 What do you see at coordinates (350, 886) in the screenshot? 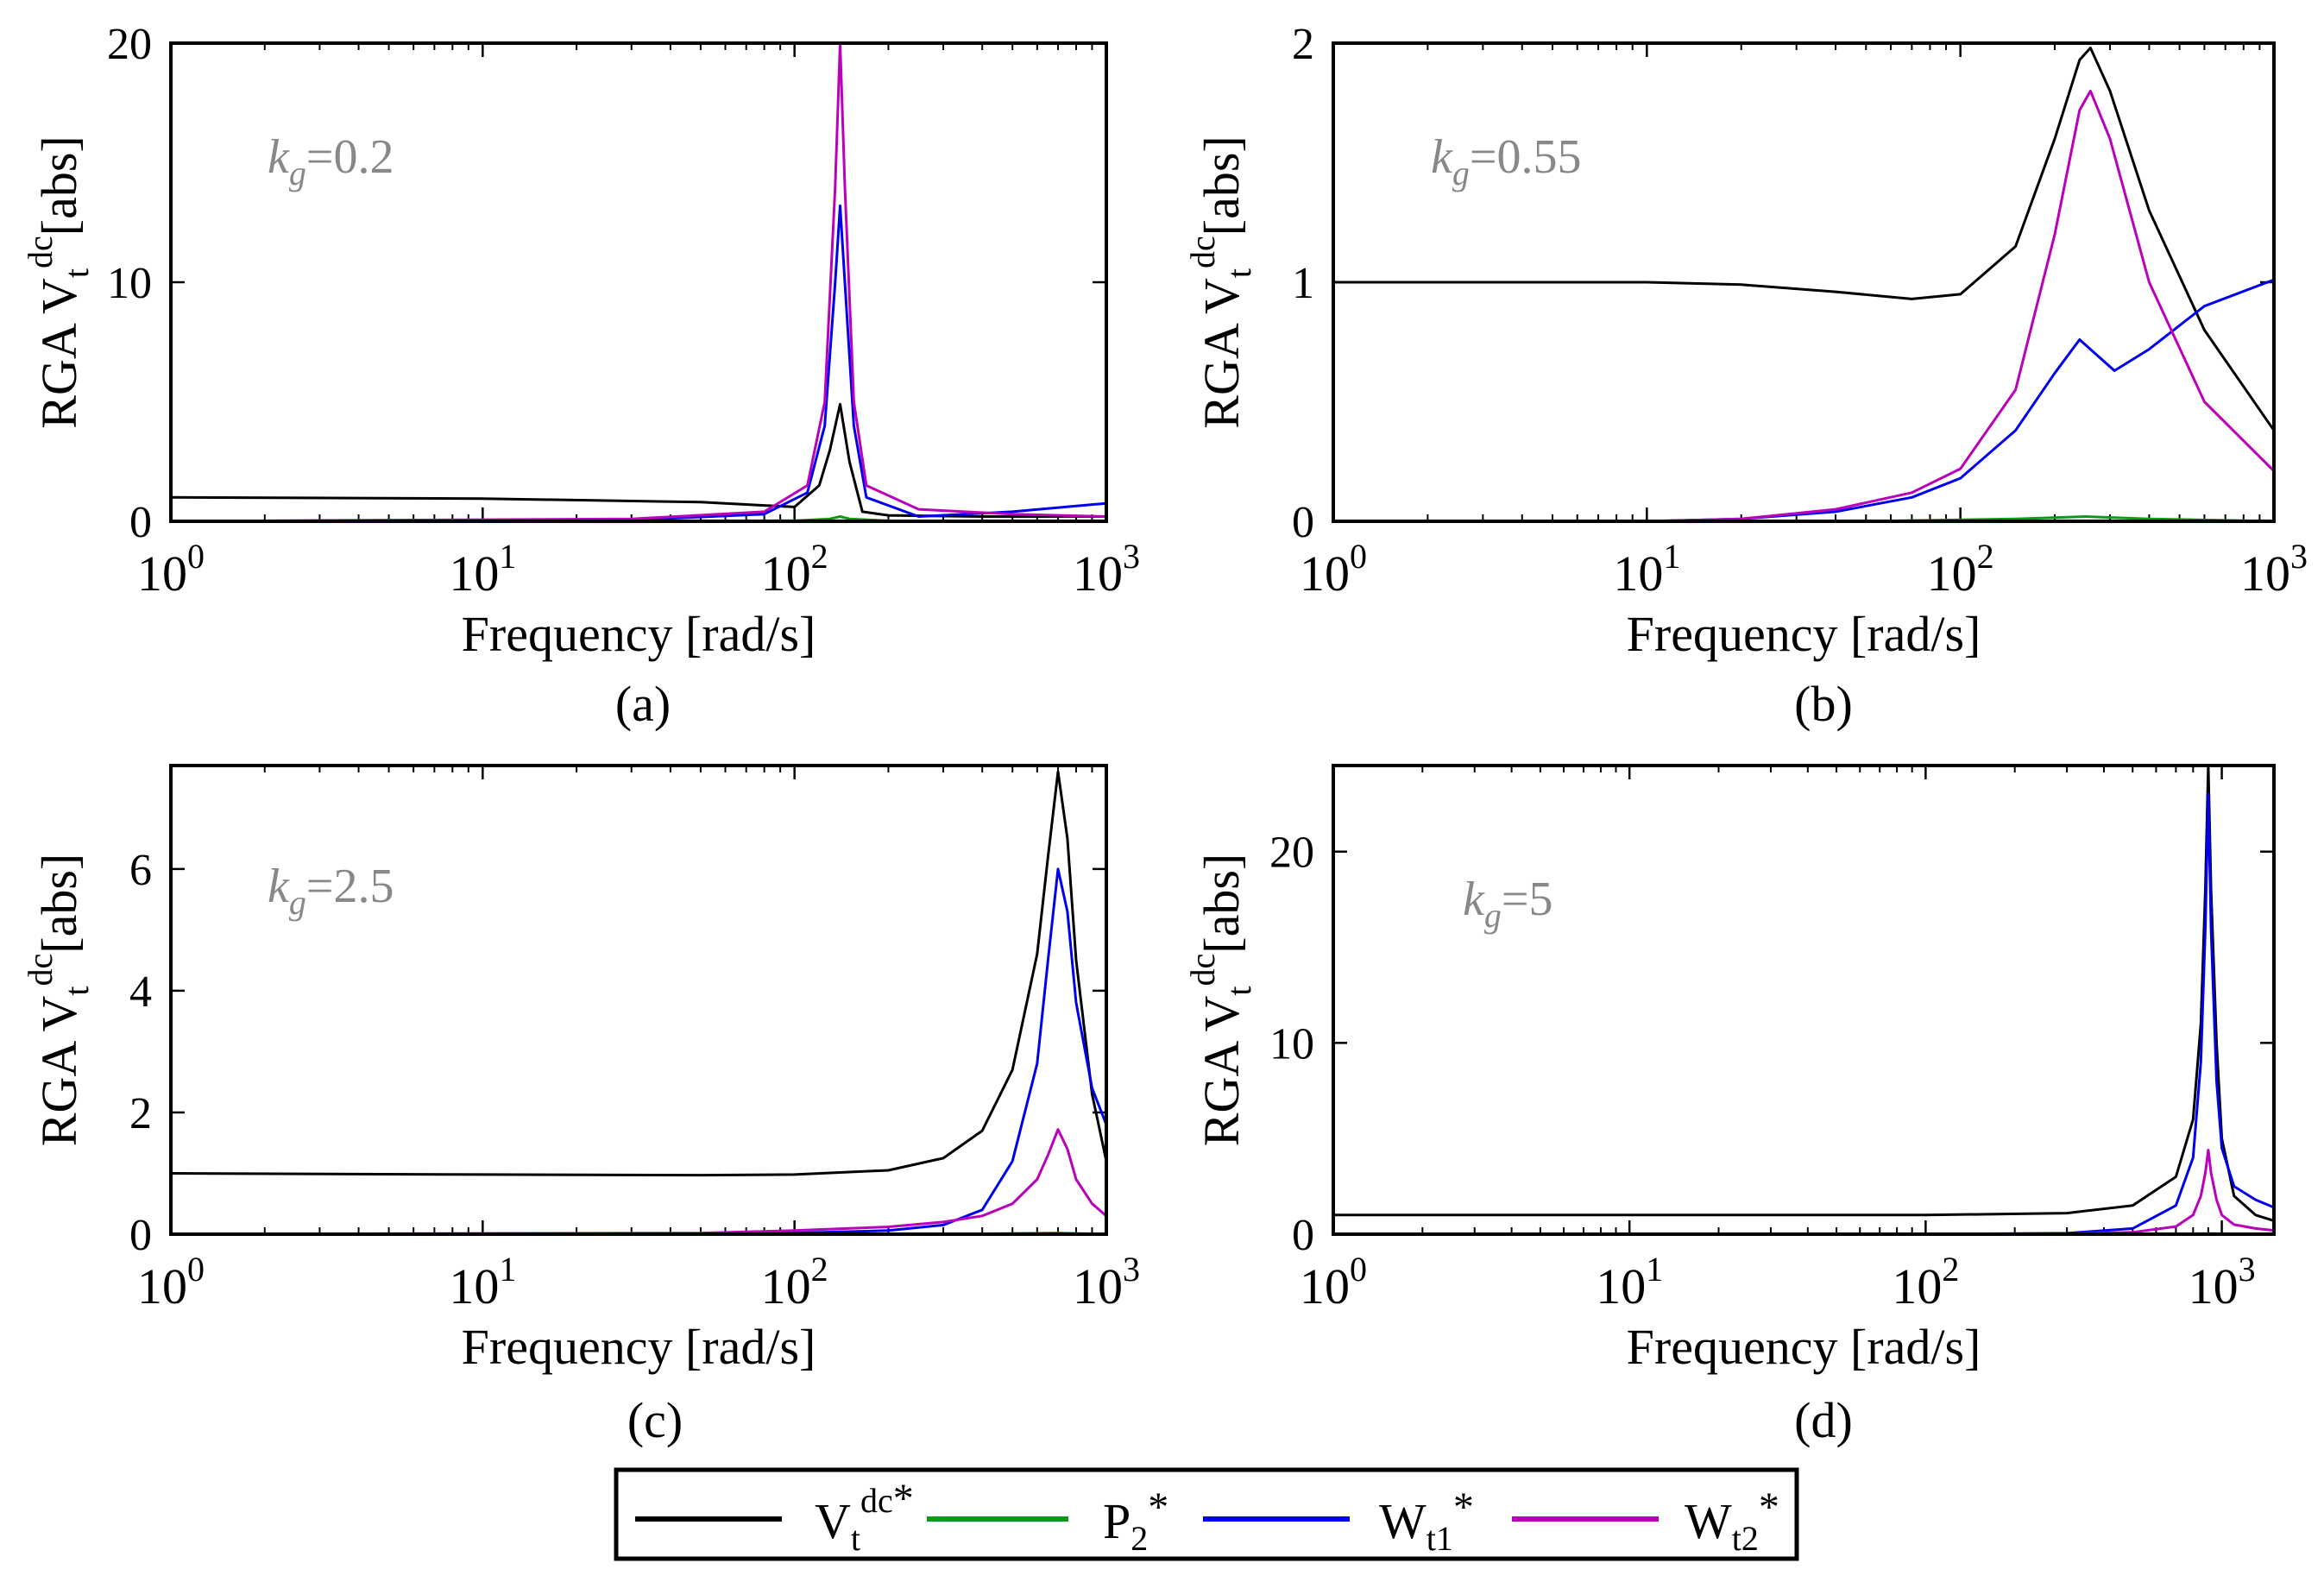
I see `kg-value: =2.5` at bounding box center [350, 886].